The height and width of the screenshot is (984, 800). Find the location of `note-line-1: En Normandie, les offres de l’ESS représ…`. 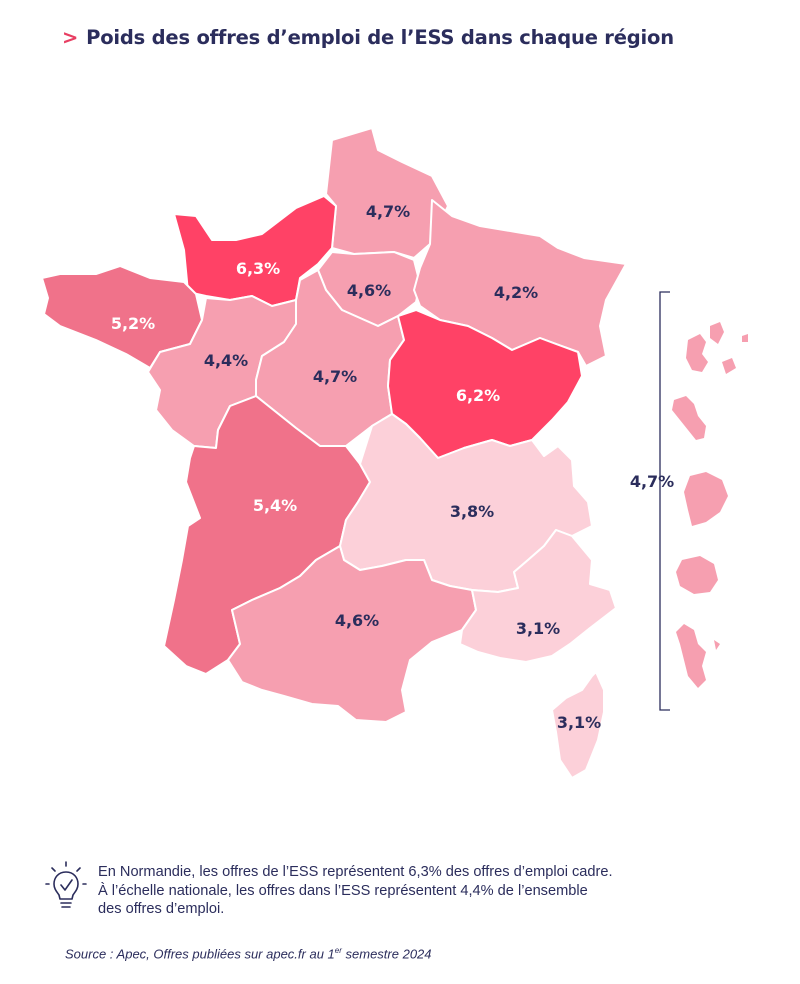

note-line-1: En Normandie, les offres de l’ESS représ… is located at coordinates (355, 872).